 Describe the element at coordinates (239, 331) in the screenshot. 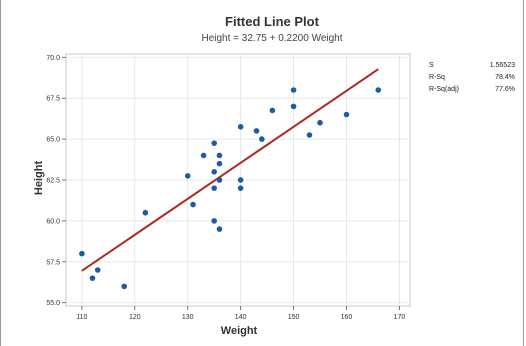

I see `x-axis-label: Weight` at that location.